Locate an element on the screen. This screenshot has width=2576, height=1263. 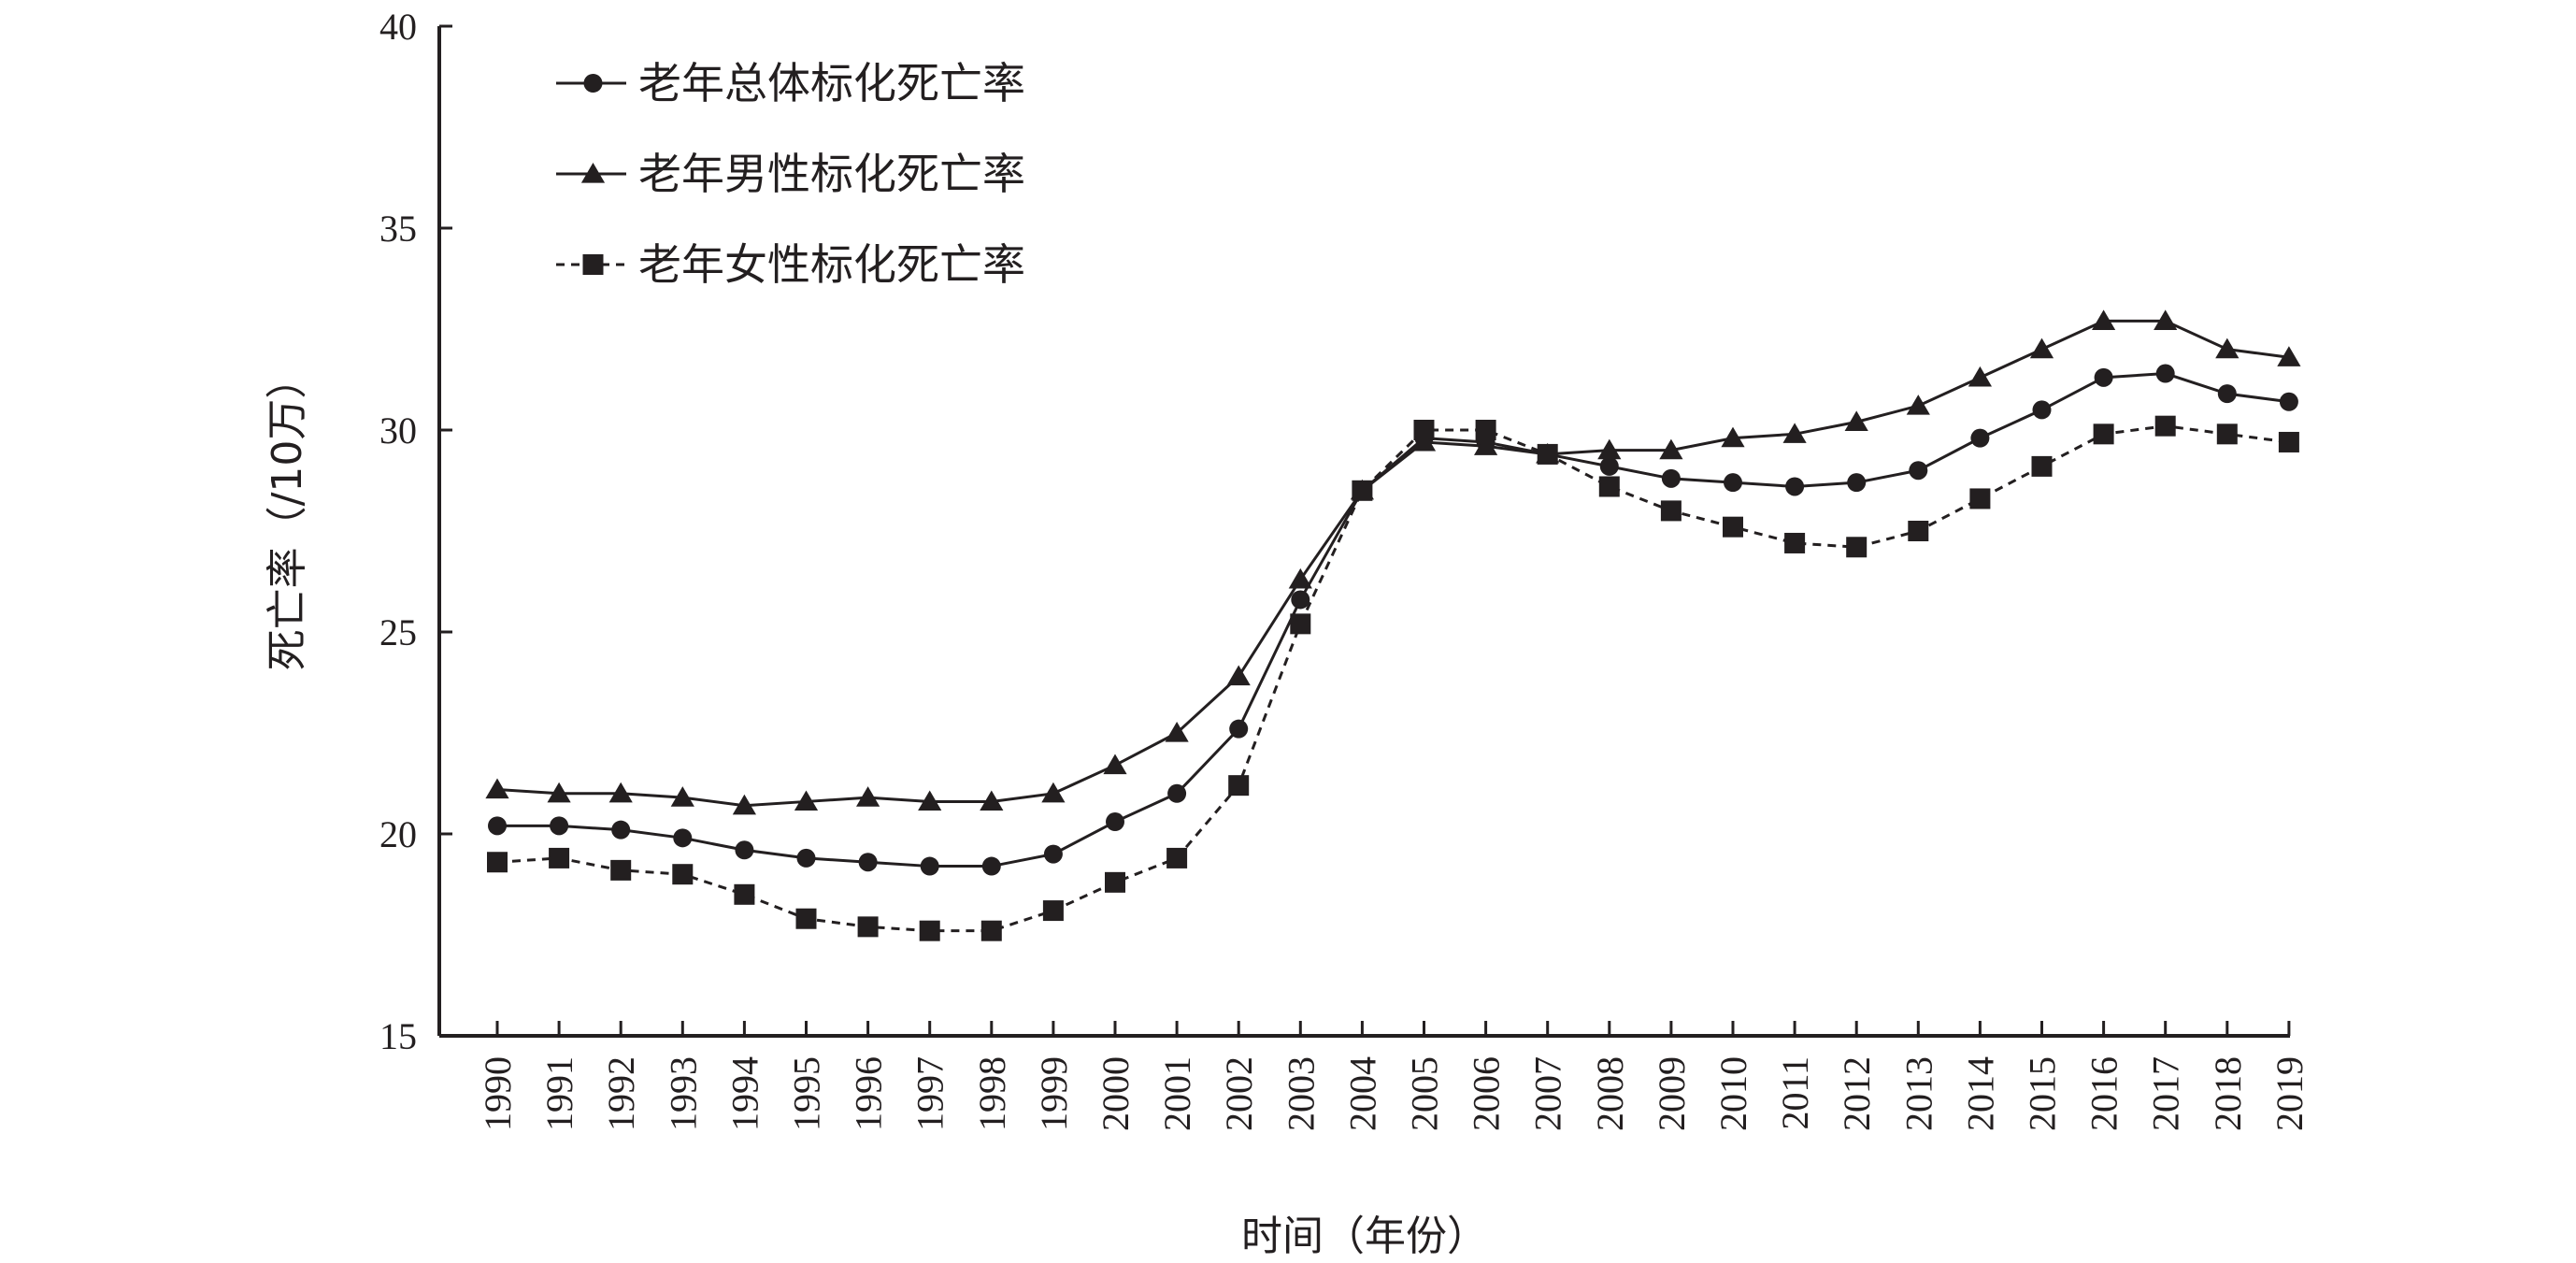
legend-label: 老年总体标化死亡率 is located at coordinates (831, 83).